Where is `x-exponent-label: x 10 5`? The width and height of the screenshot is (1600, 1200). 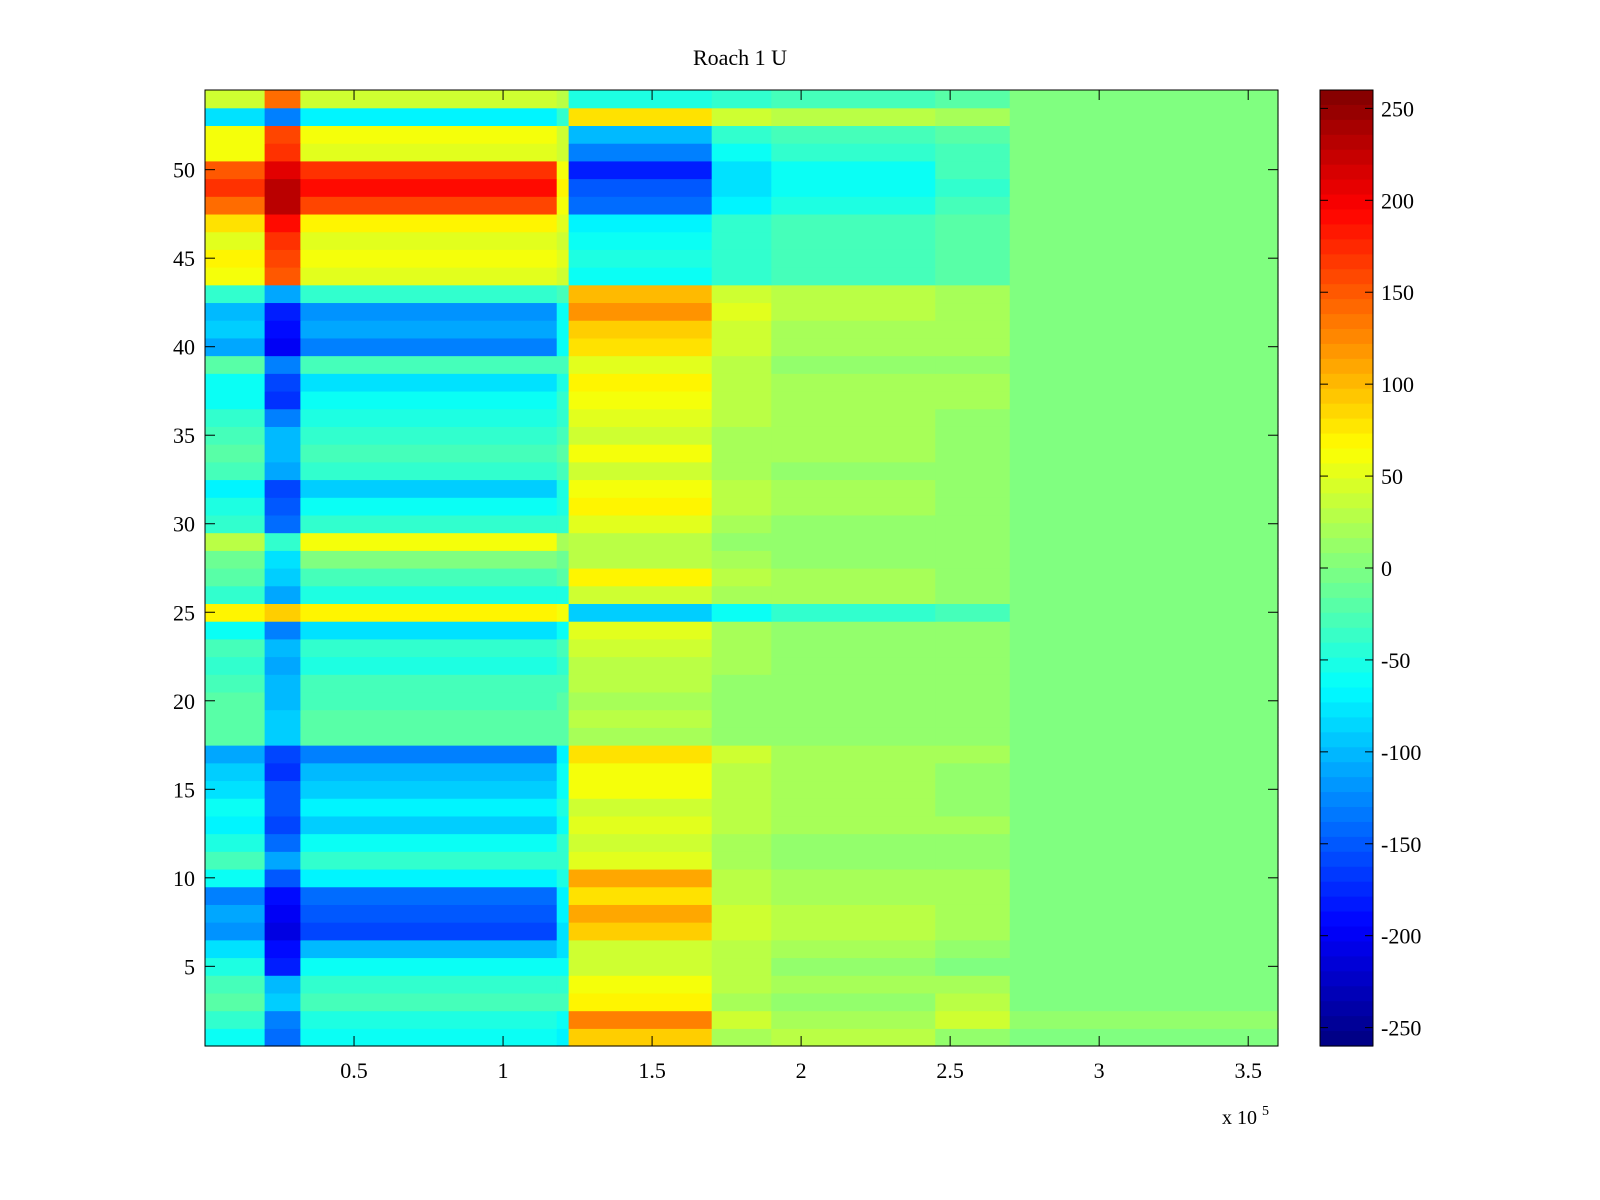 x-exponent-label: x 10 5 is located at coordinates (1245, 1116).